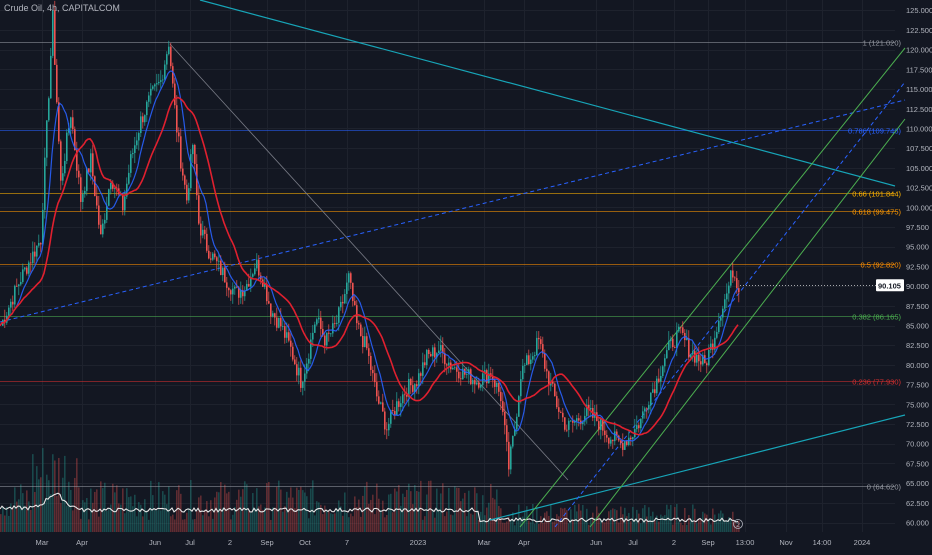 The width and height of the screenshot is (932, 555). What do you see at coordinates (919, 50) in the screenshot?
I see `y-tick-label: 120.000` at bounding box center [919, 50].